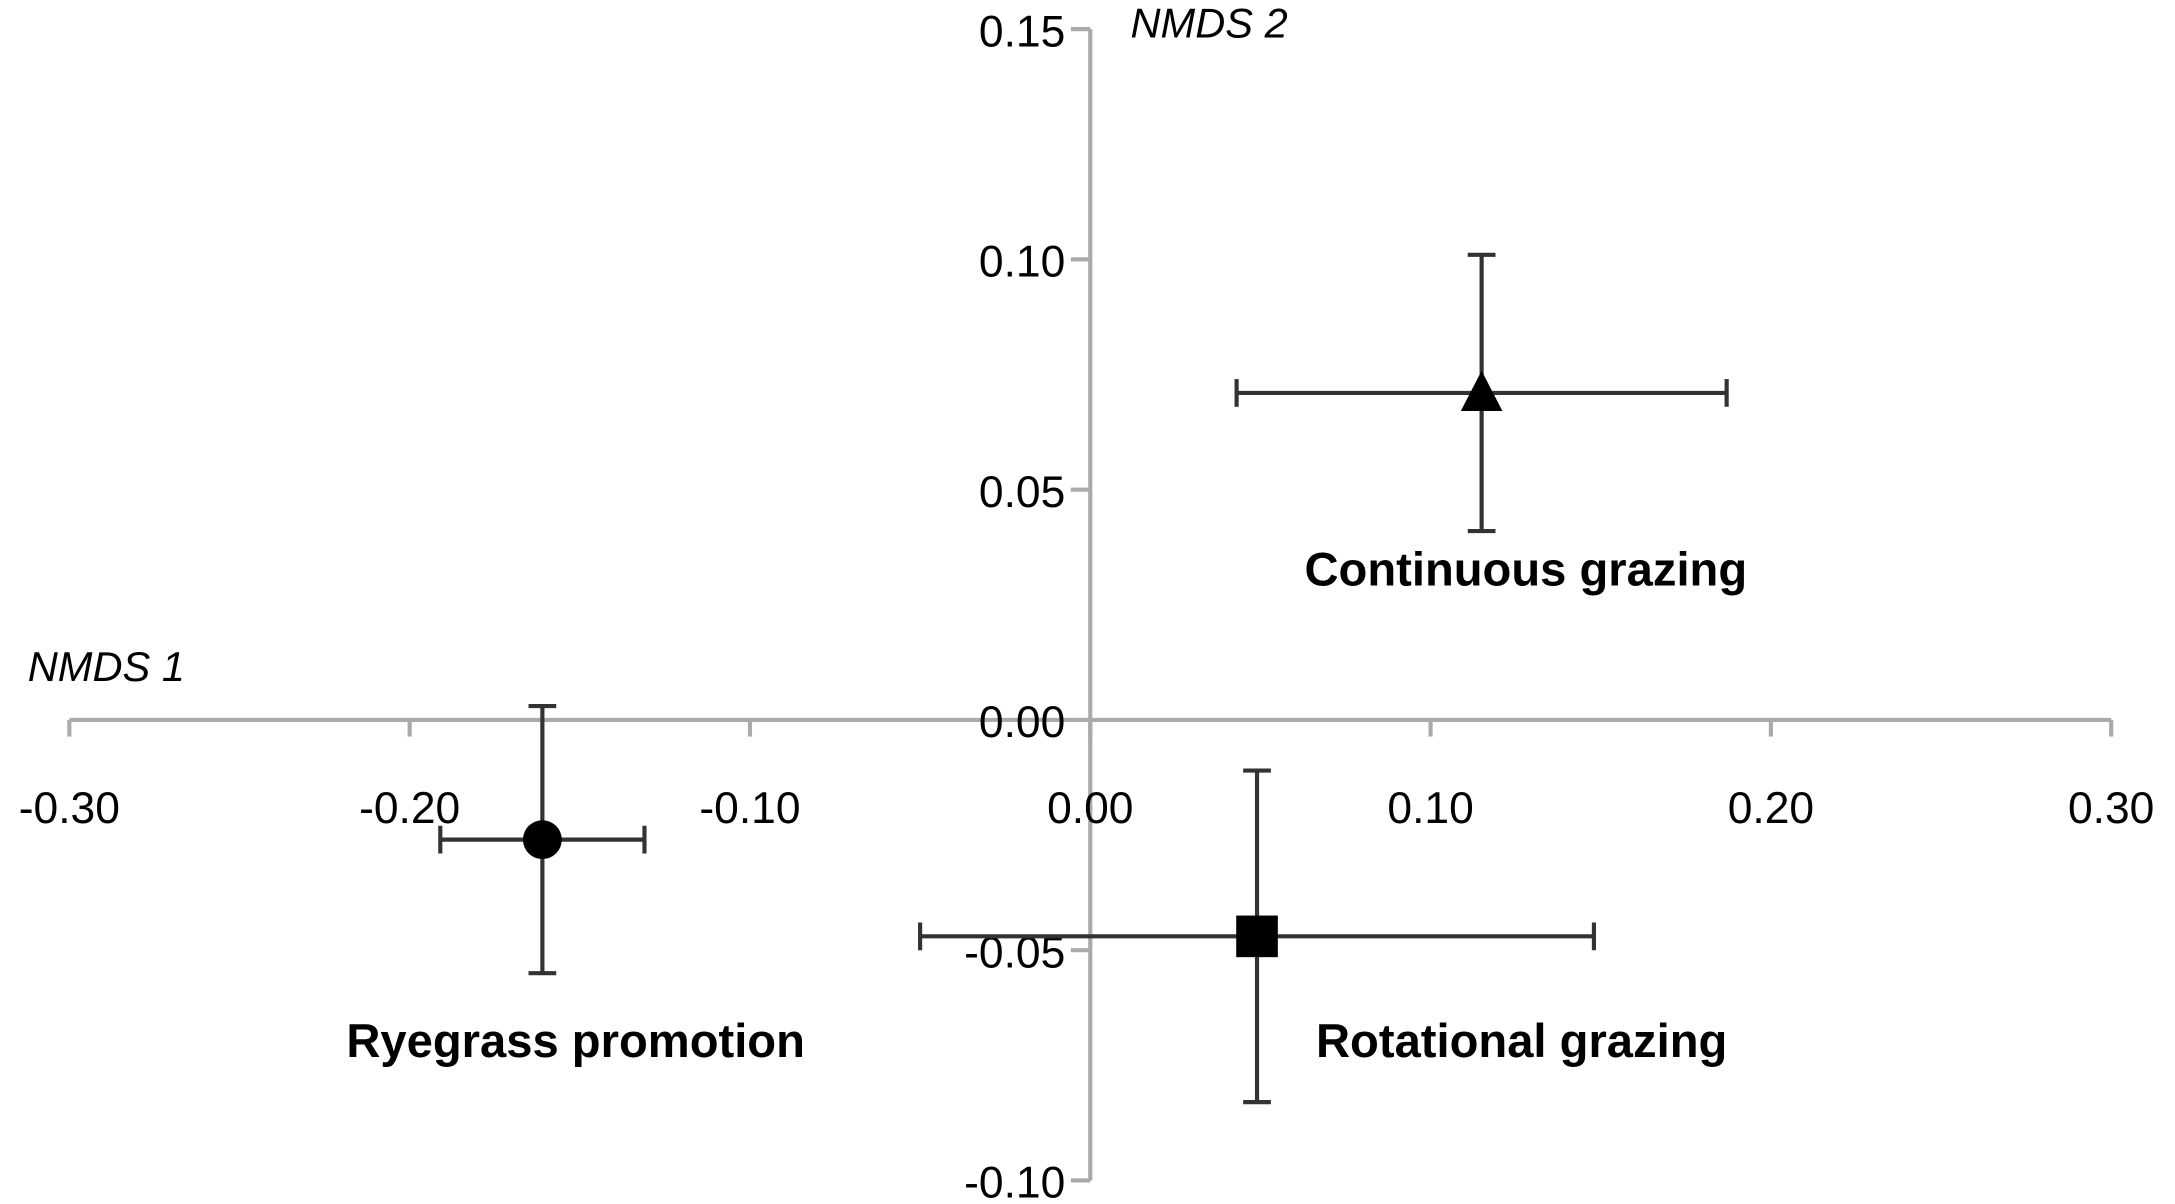  I want to click on y-axis-title: NMDS 2, so click(1209, 23).